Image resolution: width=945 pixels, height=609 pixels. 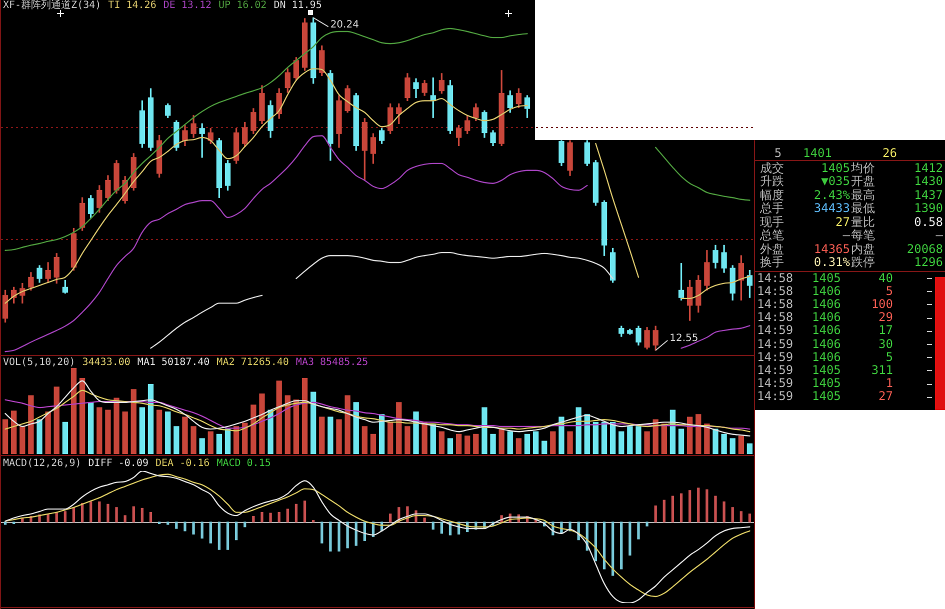 What do you see at coordinates (187, 5) in the screenshot?
I see `text: DE 13.12` at bounding box center [187, 5].